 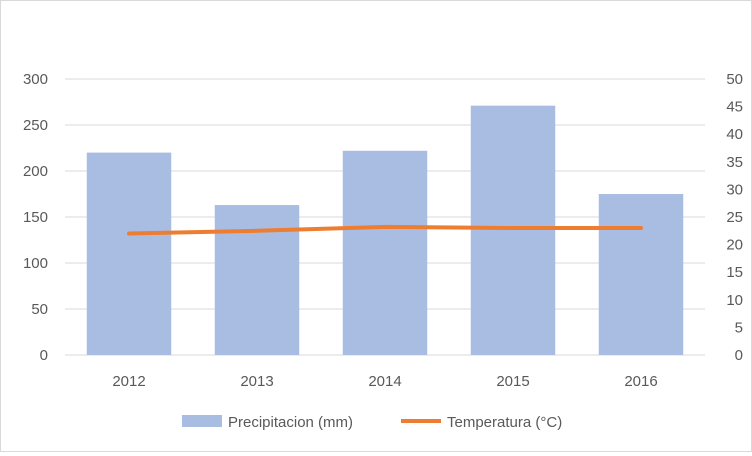 What do you see at coordinates (513, 230) in the screenshot?
I see `bar-2015` at bounding box center [513, 230].